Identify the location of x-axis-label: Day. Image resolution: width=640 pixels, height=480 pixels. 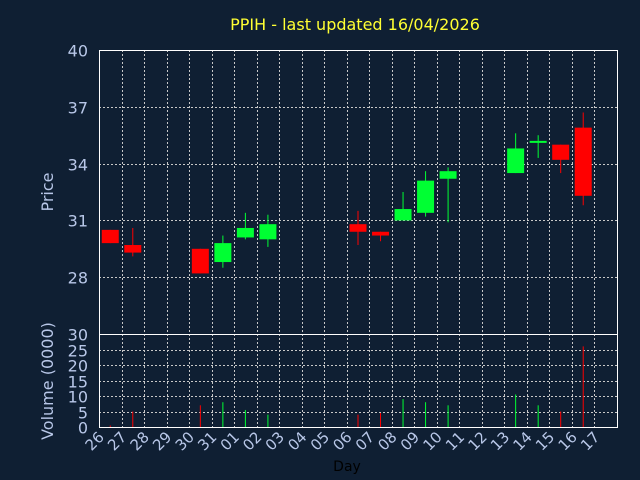
(347, 467).